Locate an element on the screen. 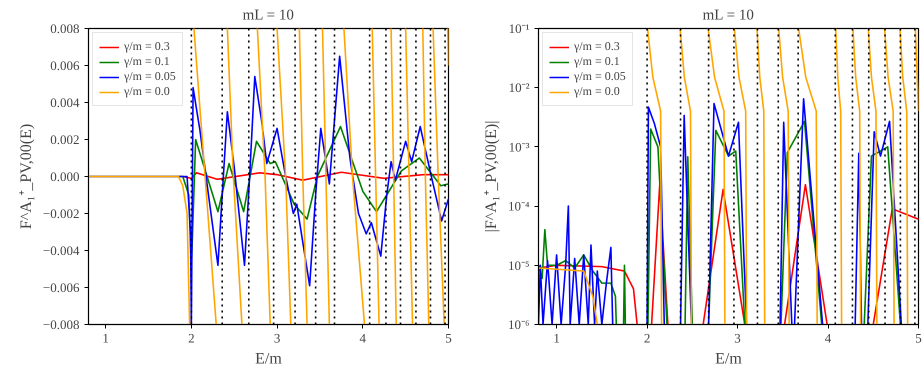 The image size is (923, 384). y-tick-label: 0.006 is located at coordinates (65, 65).